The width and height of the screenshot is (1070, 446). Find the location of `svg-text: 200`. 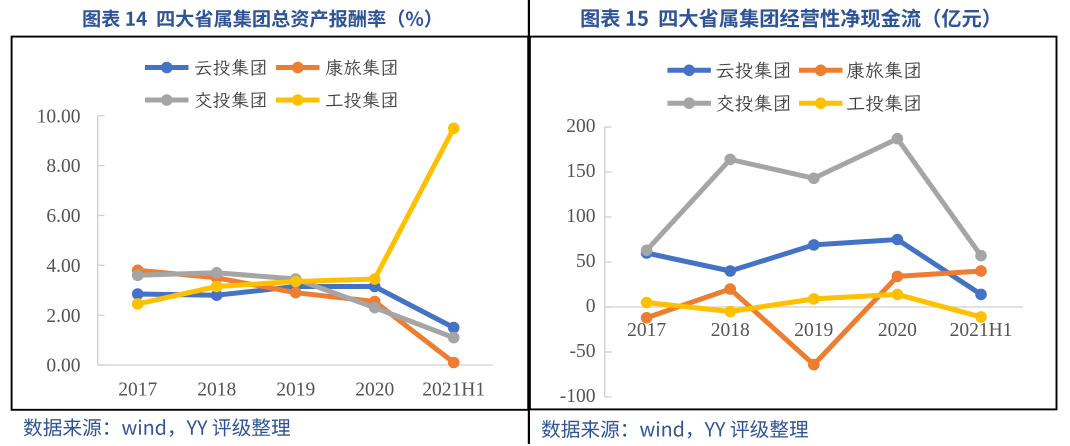

svg-text: 200 is located at coordinates (580, 126).